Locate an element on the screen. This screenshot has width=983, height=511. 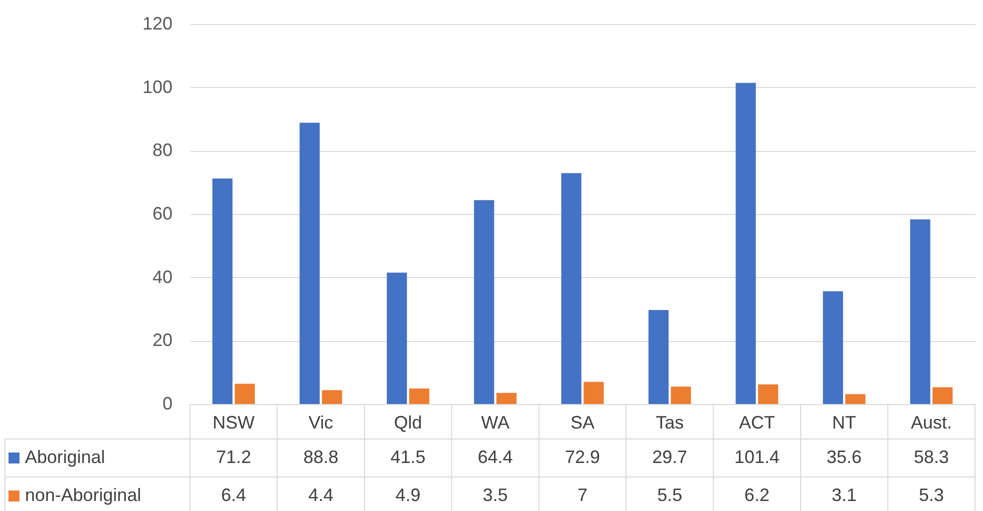
data-label: 101.4 is located at coordinates (757, 457).